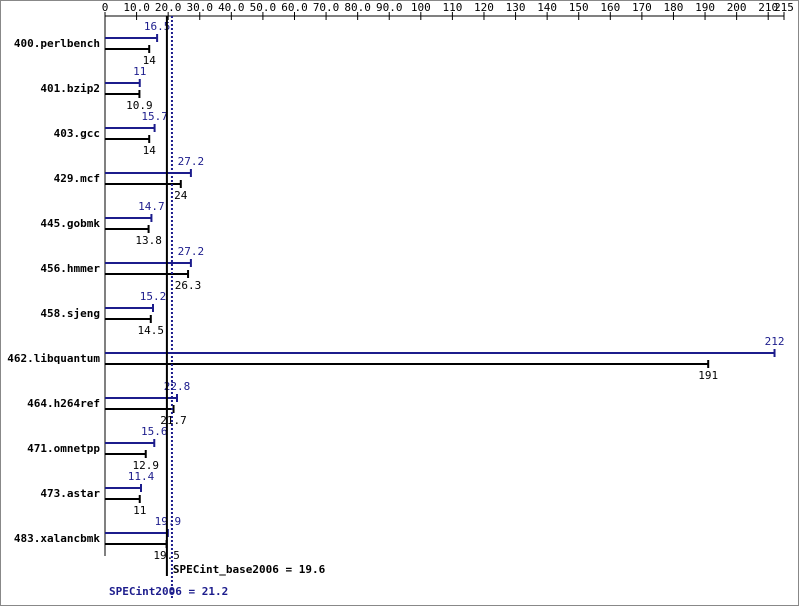  I want to click on x-tick-label: 120, so click(484, 7).